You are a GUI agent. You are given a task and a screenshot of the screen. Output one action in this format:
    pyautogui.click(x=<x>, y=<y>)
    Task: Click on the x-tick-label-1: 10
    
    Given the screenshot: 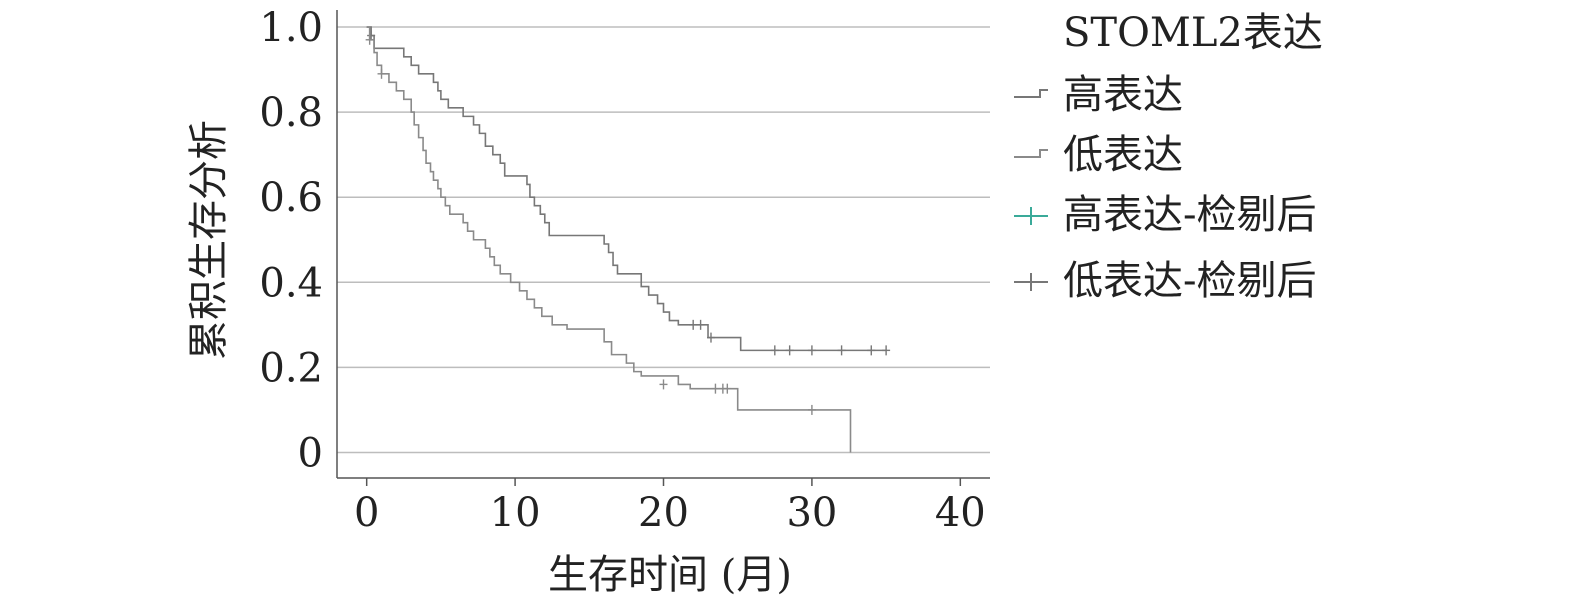 What is the action you would take?
    pyautogui.click(x=515, y=513)
    